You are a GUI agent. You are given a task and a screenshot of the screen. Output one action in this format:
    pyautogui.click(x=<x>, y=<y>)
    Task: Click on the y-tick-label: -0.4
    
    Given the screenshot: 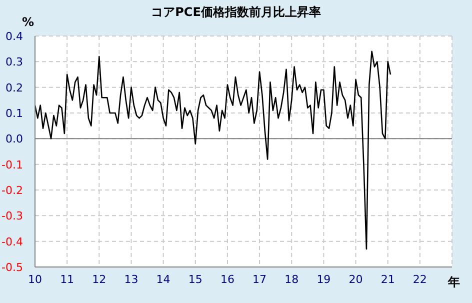 What is the action you would take?
    pyautogui.click(x=12, y=241)
    